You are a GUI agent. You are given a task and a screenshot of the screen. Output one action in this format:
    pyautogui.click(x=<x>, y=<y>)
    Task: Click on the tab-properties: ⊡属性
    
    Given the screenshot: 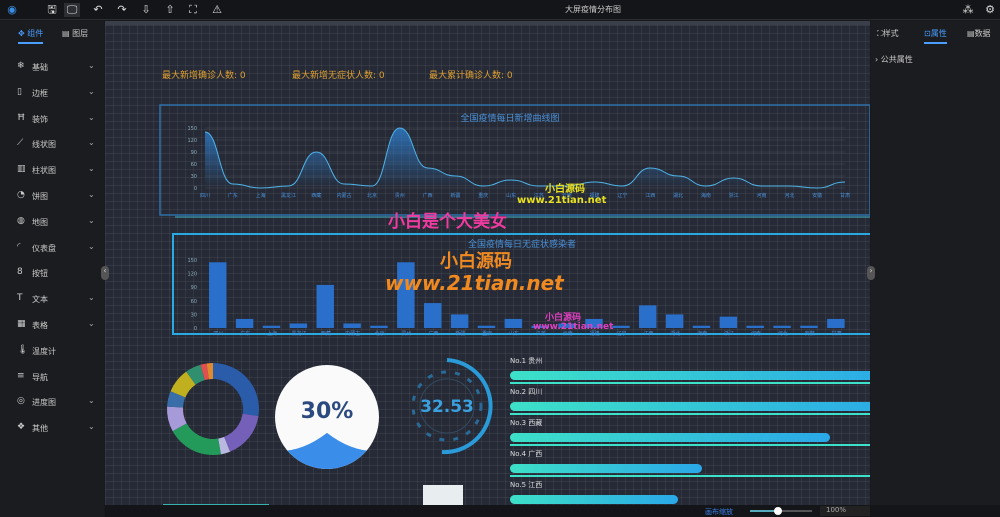 What is the action you would take?
    pyautogui.click(x=935, y=36)
    